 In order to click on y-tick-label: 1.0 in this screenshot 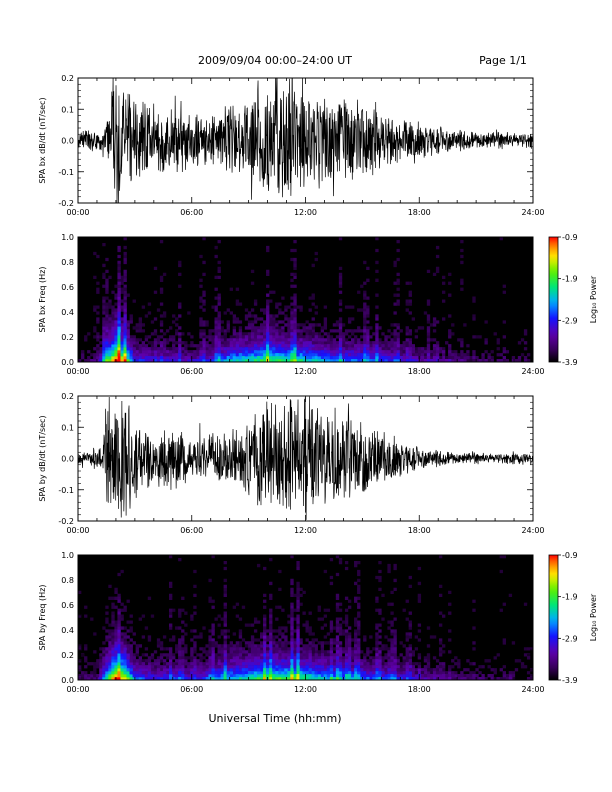, I will do `click(67, 237)`.